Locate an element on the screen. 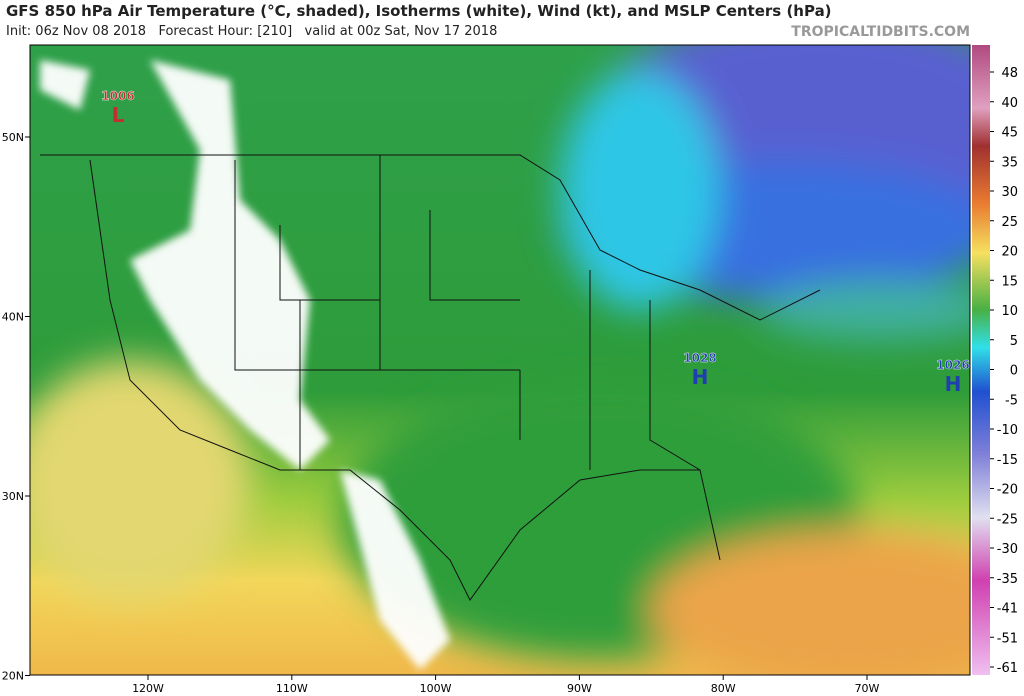  lat-label: 40N is located at coordinates (13, 317).